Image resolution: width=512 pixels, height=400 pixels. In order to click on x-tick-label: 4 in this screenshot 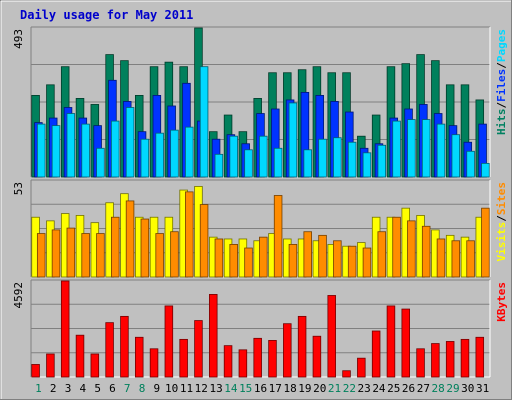, I will do `click(83, 388)`.